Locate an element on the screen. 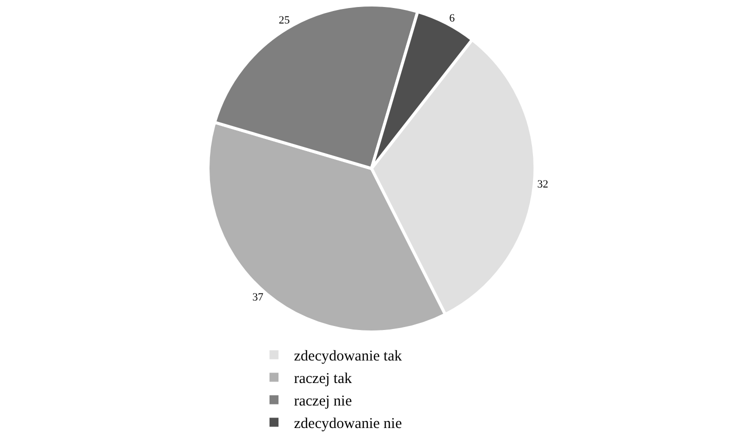 This screenshot has width=743, height=444. legend-label: zdecydowanie nie is located at coordinates (348, 424).